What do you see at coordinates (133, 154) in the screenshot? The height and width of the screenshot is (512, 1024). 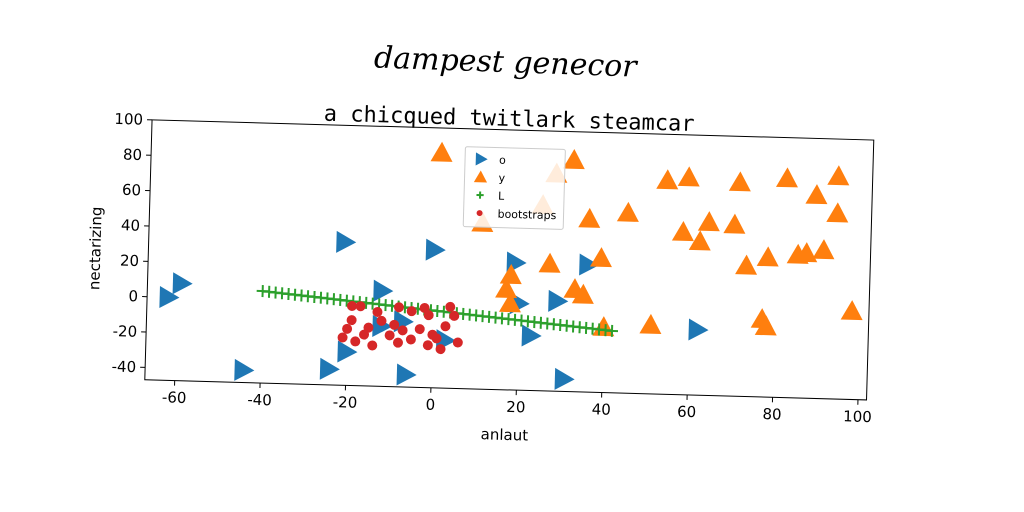 I see `y-tick-label: 80` at bounding box center [133, 154].